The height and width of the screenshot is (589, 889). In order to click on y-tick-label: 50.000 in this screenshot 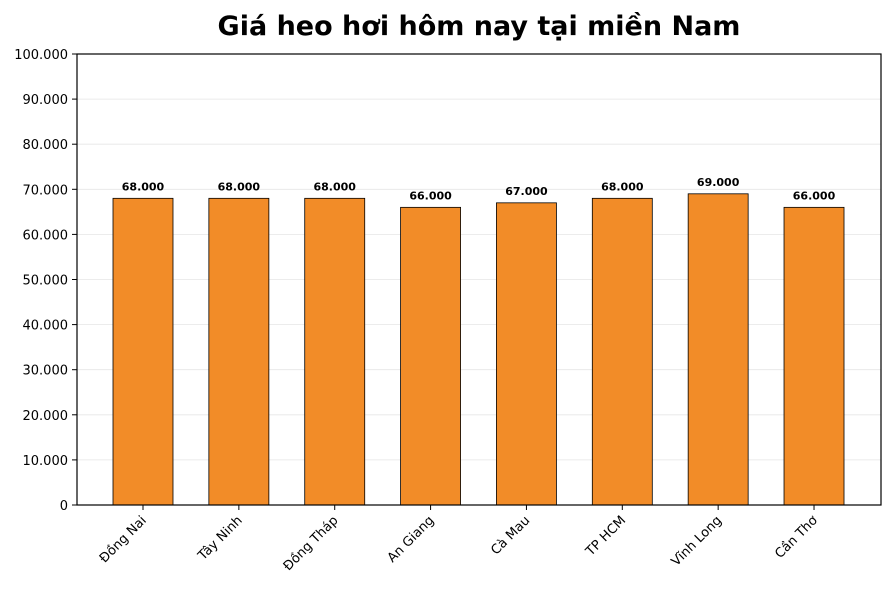, I will do `click(46, 281)`.